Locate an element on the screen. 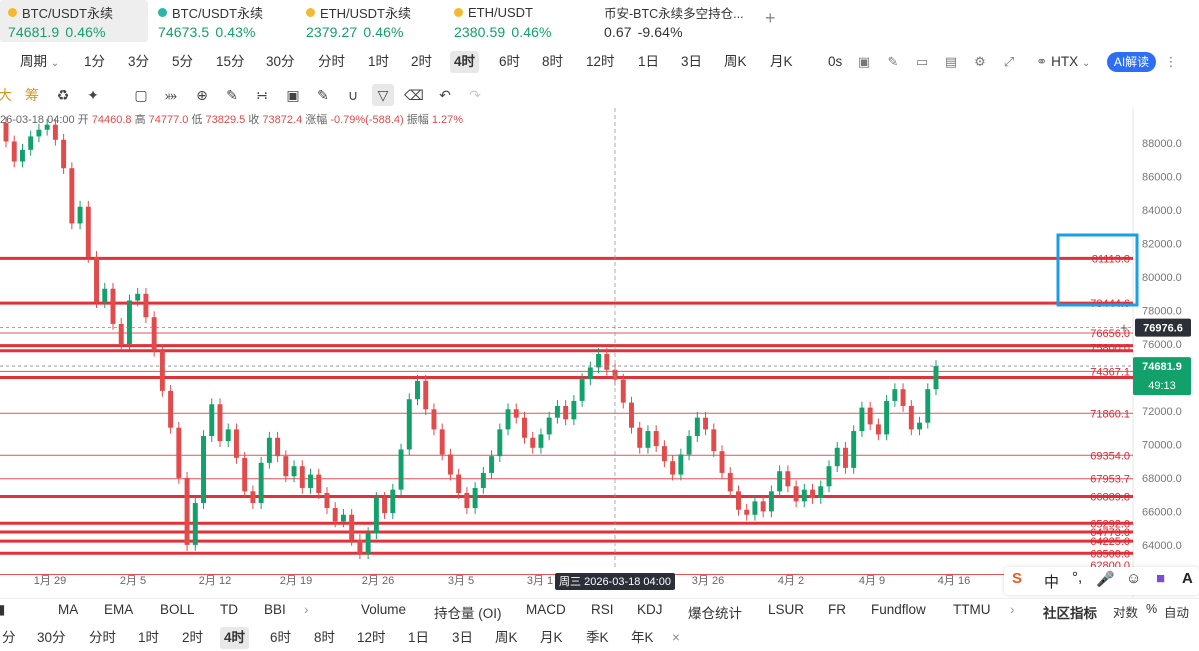 This screenshot has height=651, width=1199. close-icon: × is located at coordinates (676, 637).